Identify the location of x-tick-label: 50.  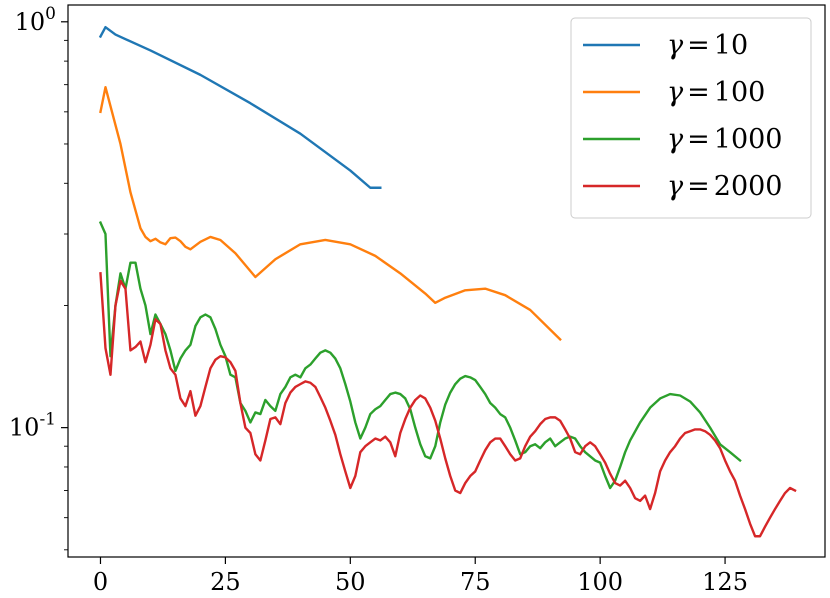
(350, 582).